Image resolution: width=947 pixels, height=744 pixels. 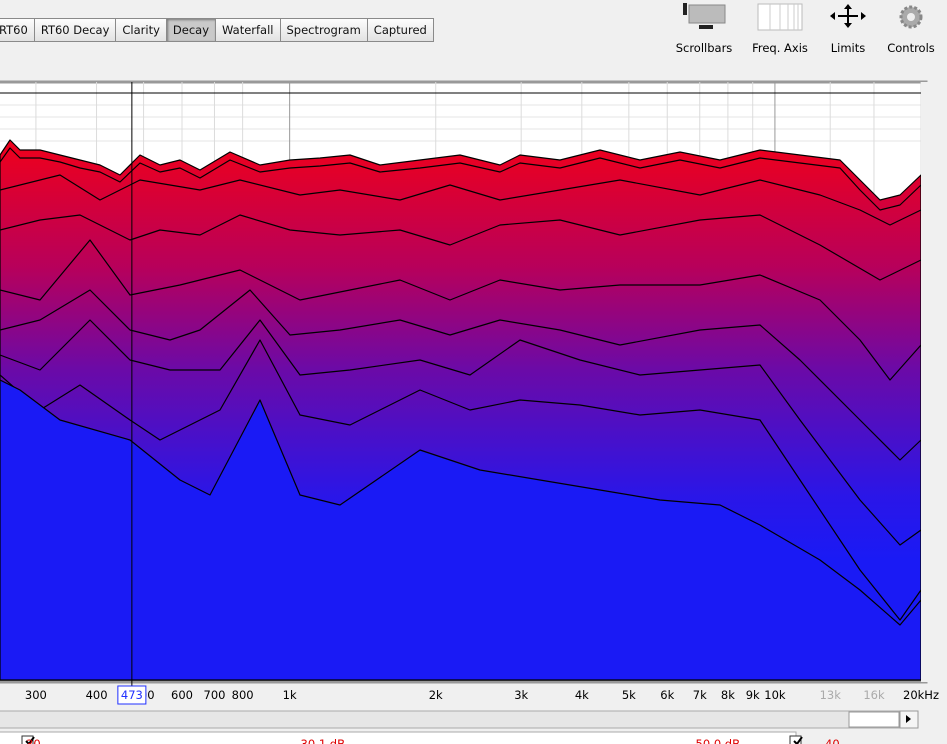 I want to click on tab: Clarity, so click(x=141, y=30).